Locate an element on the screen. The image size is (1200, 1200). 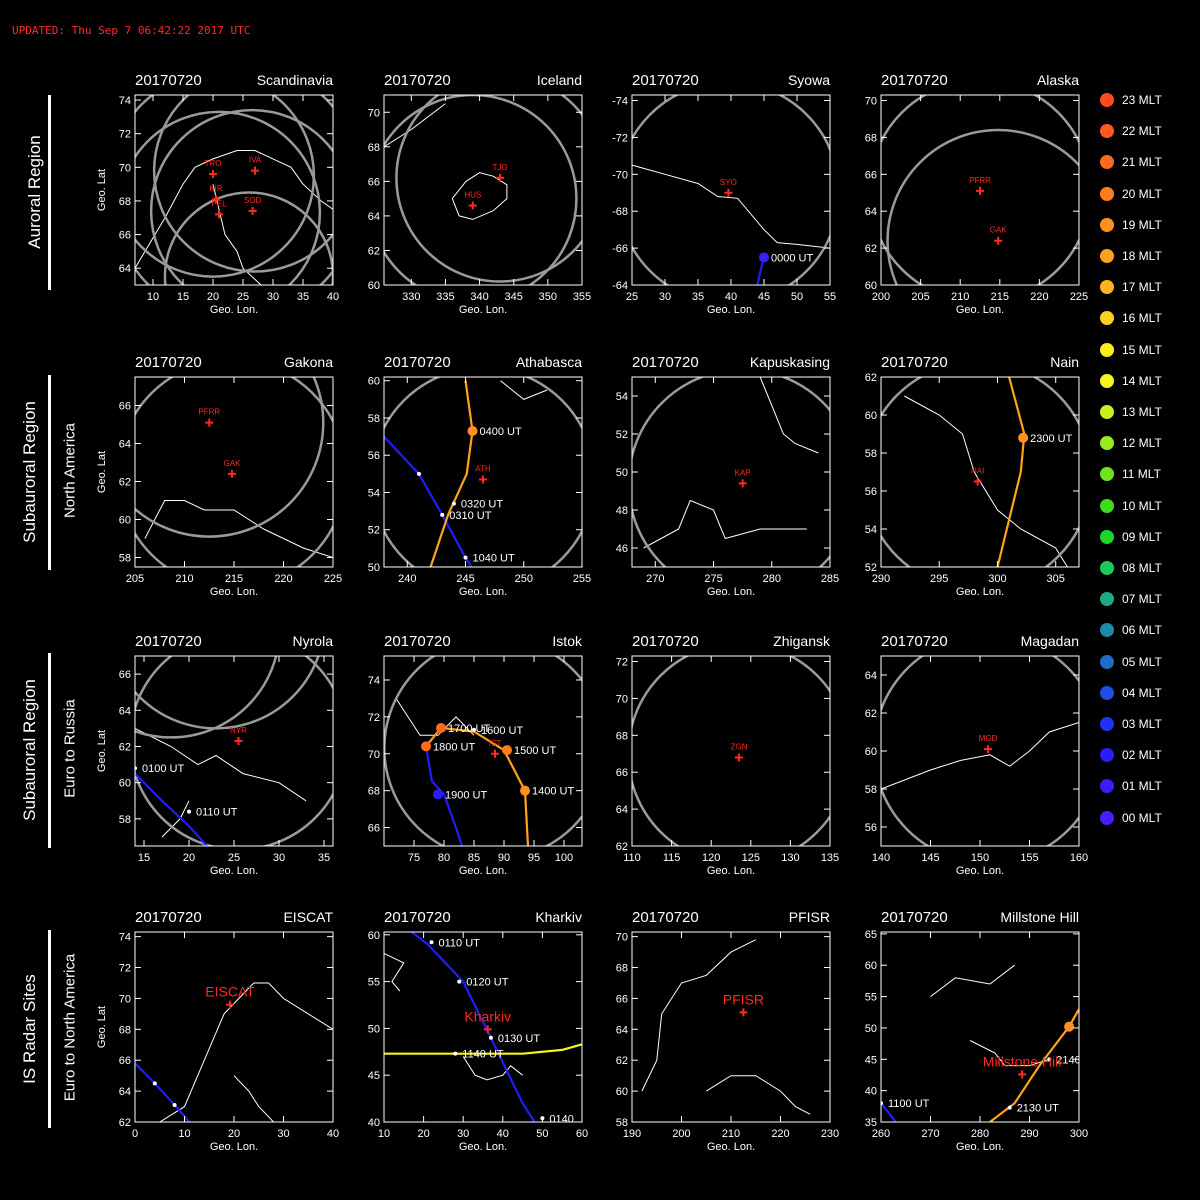
legend-item: 12 MLT is located at coordinates (1131, 443).